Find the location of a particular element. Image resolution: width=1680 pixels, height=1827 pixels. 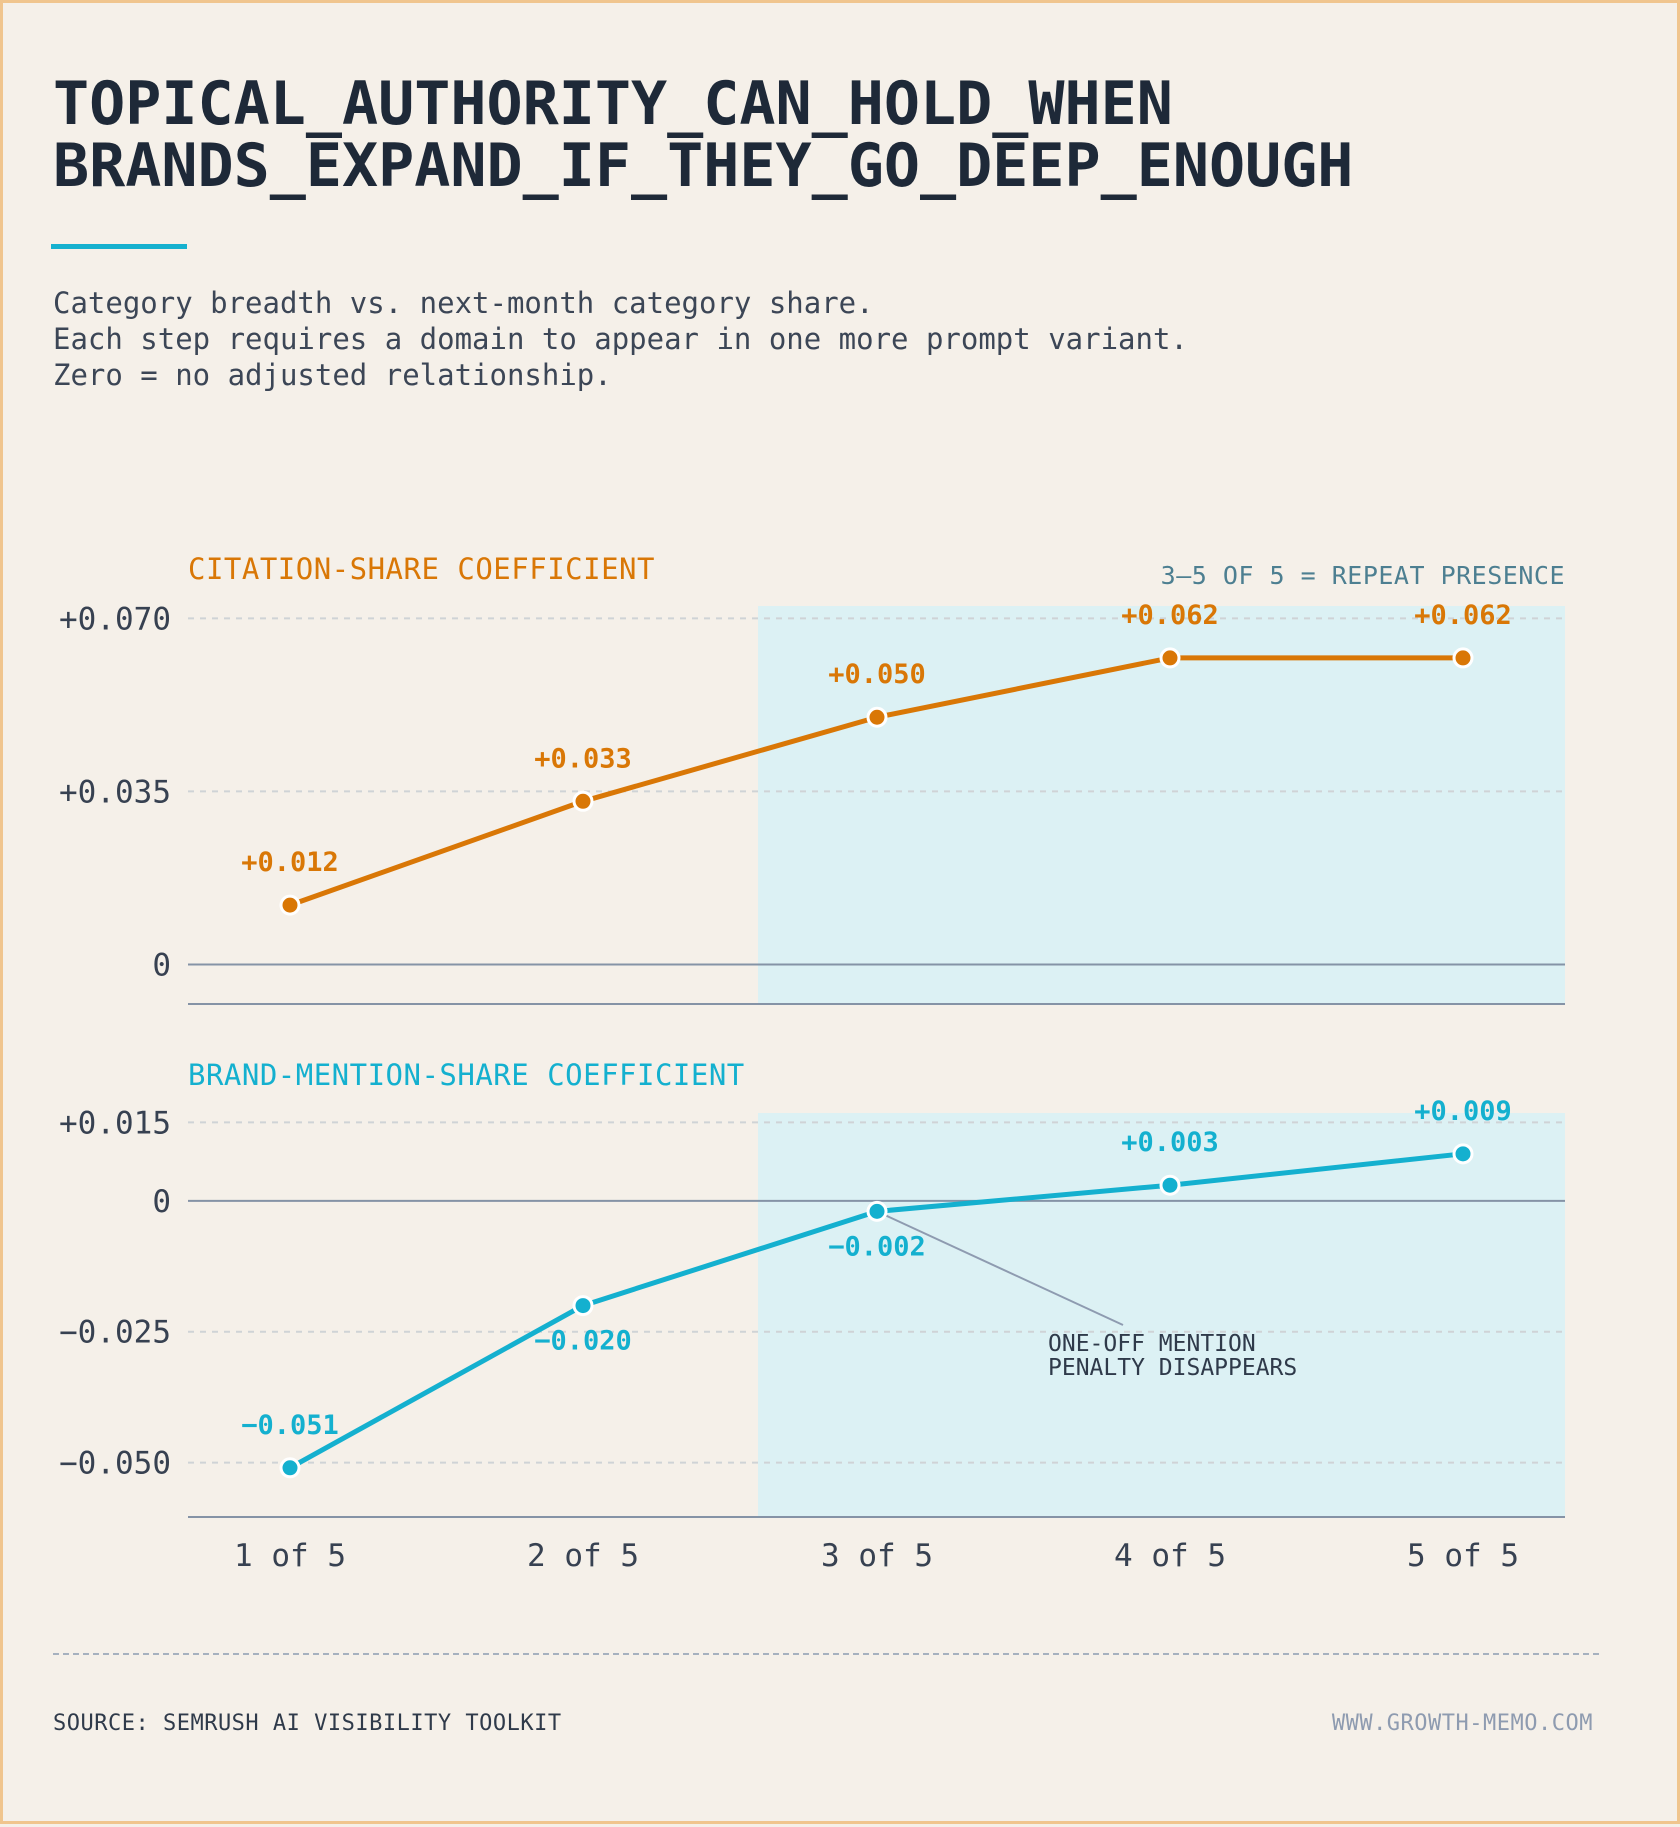

brand-data-label: −0.051 is located at coordinates (290, 1425).